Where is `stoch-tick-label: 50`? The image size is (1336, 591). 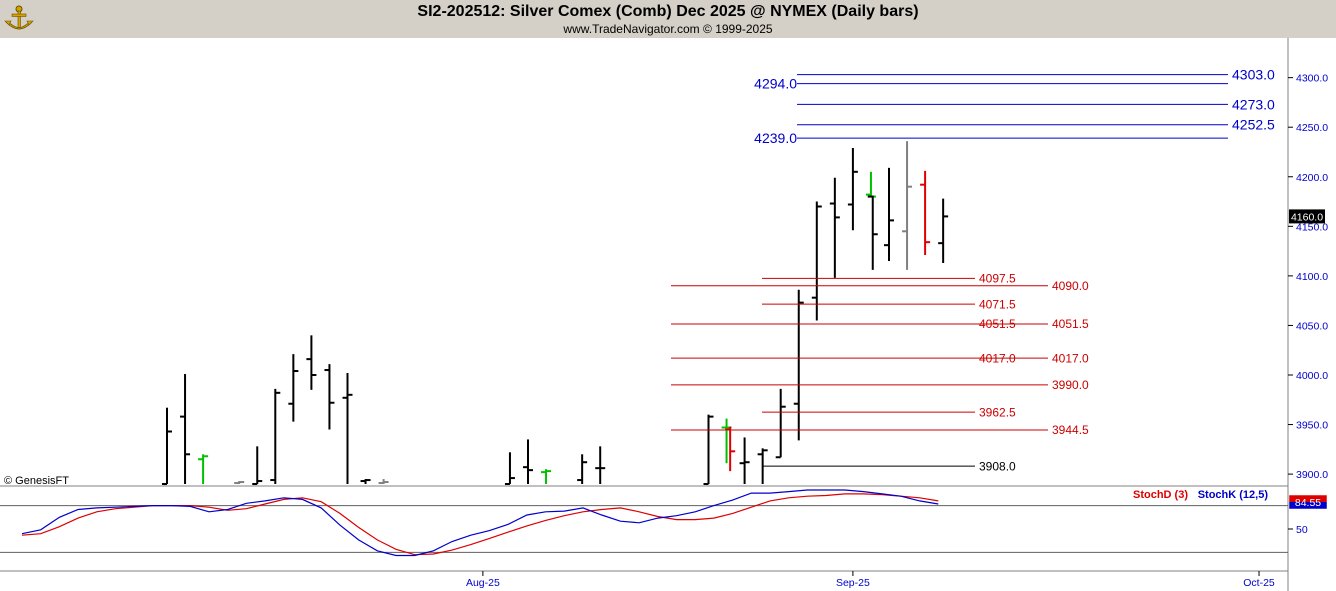
stoch-tick-label: 50 is located at coordinates (1302, 530).